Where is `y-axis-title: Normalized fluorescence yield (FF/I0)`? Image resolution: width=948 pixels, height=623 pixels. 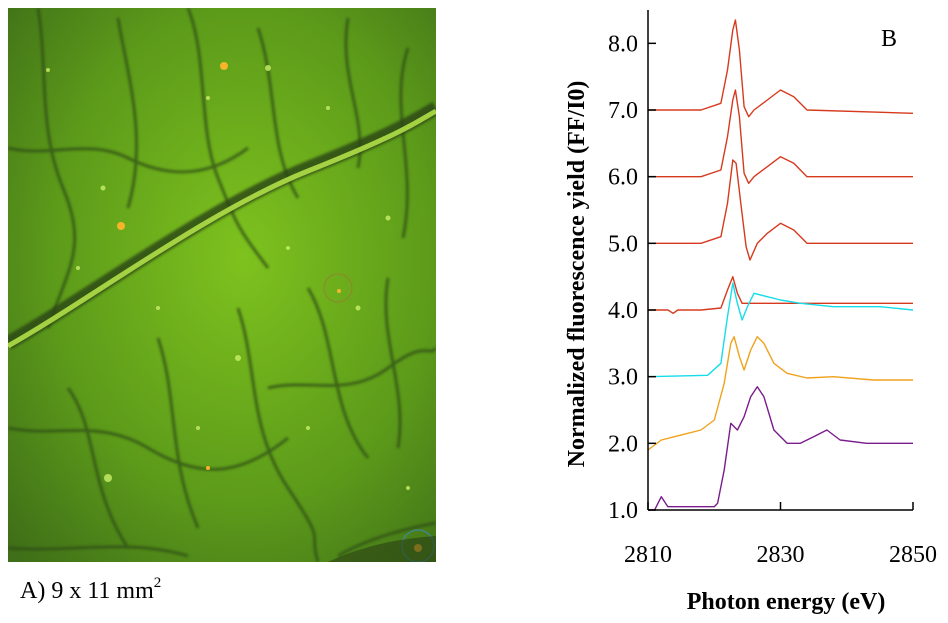
y-axis-title: Normalized fluorescence yield (FF/I0) is located at coordinates (577, 274).